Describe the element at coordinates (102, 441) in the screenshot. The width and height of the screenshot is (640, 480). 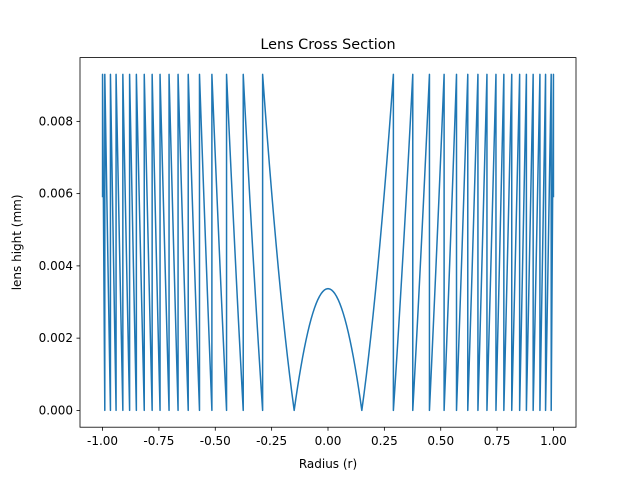
I see `x-tick-label: -1.00` at that location.